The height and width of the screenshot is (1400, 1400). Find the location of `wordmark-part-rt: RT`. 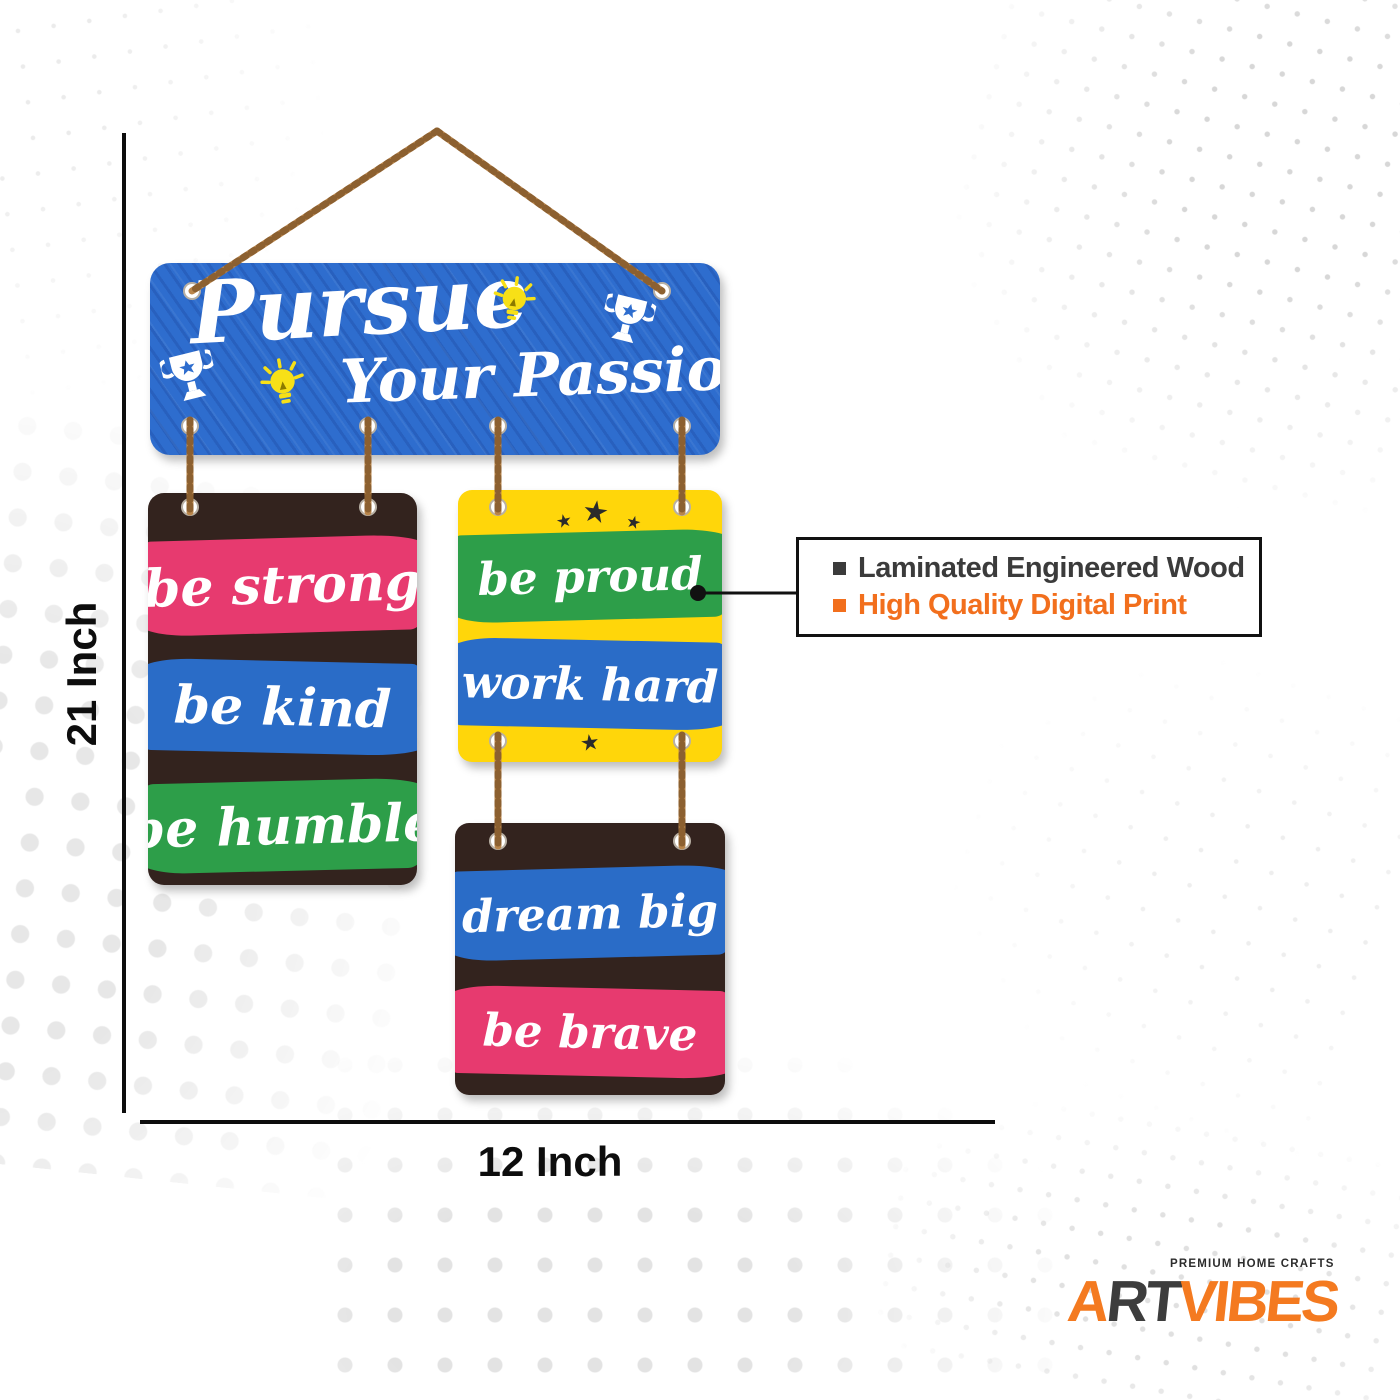

wordmark-part-rt: RT is located at coordinates (1142, 1301).